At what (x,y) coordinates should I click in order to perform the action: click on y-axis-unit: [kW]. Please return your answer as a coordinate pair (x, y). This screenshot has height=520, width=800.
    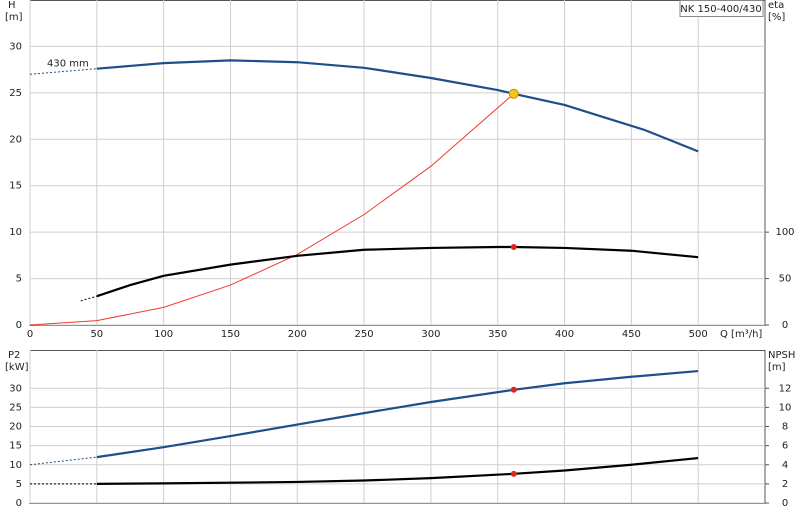
    Looking at the image, I should click on (17, 367).